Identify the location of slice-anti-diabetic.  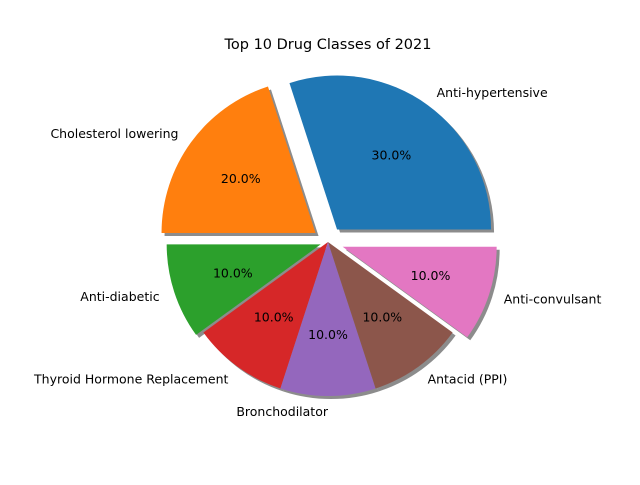
(243, 289).